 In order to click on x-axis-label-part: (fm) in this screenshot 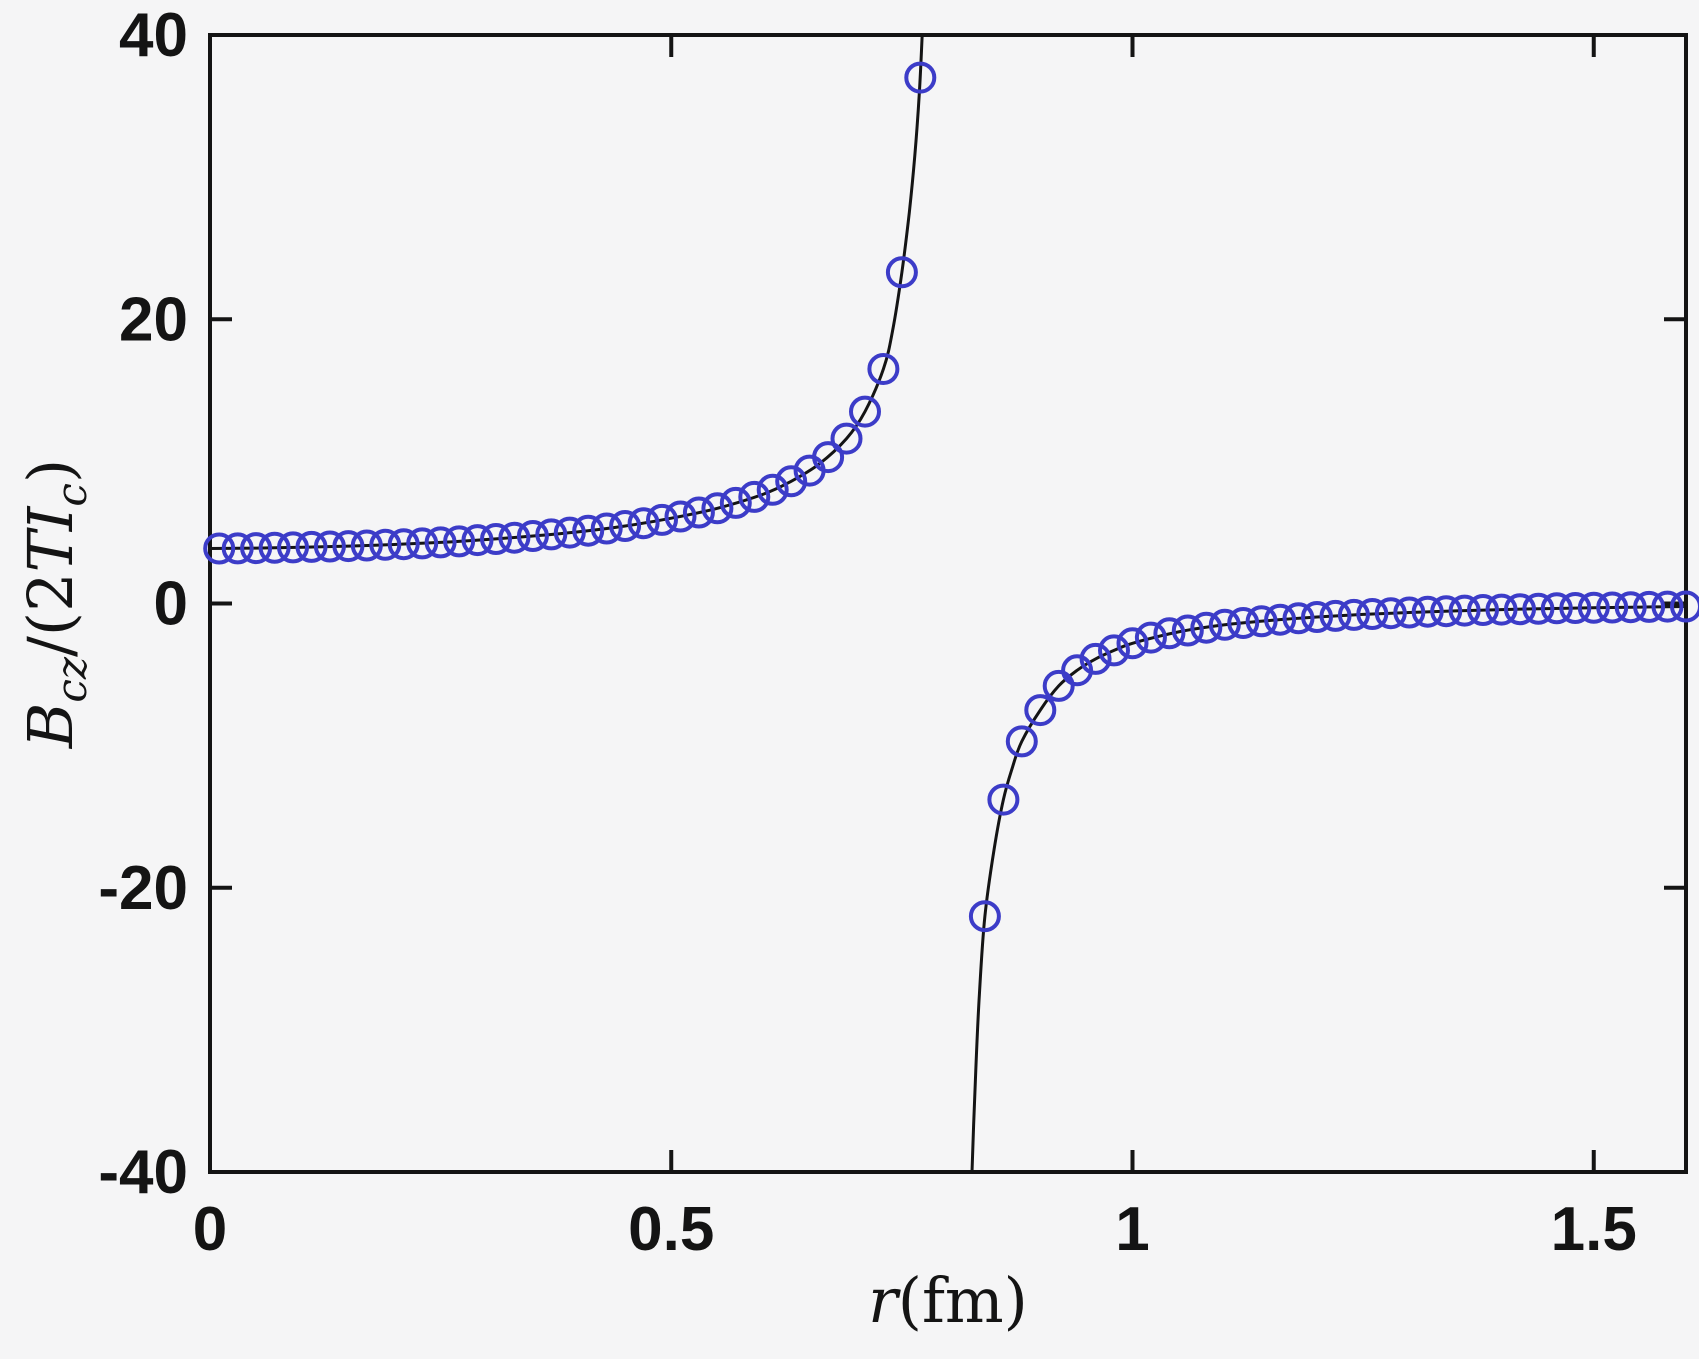, I will do `click(963, 1300)`.